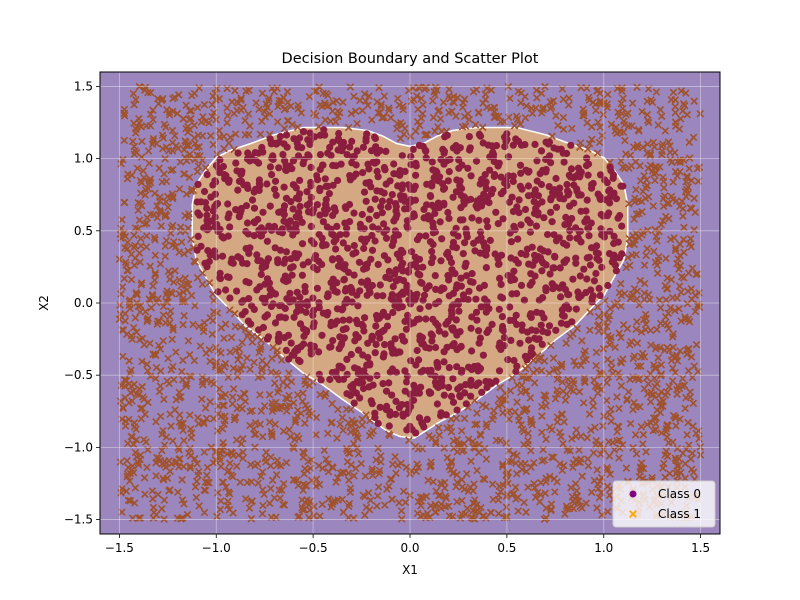  What do you see at coordinates (83, 231) in the screenshot?
I see `y-tick-label: 0.5` at bounding box center [83, 231].